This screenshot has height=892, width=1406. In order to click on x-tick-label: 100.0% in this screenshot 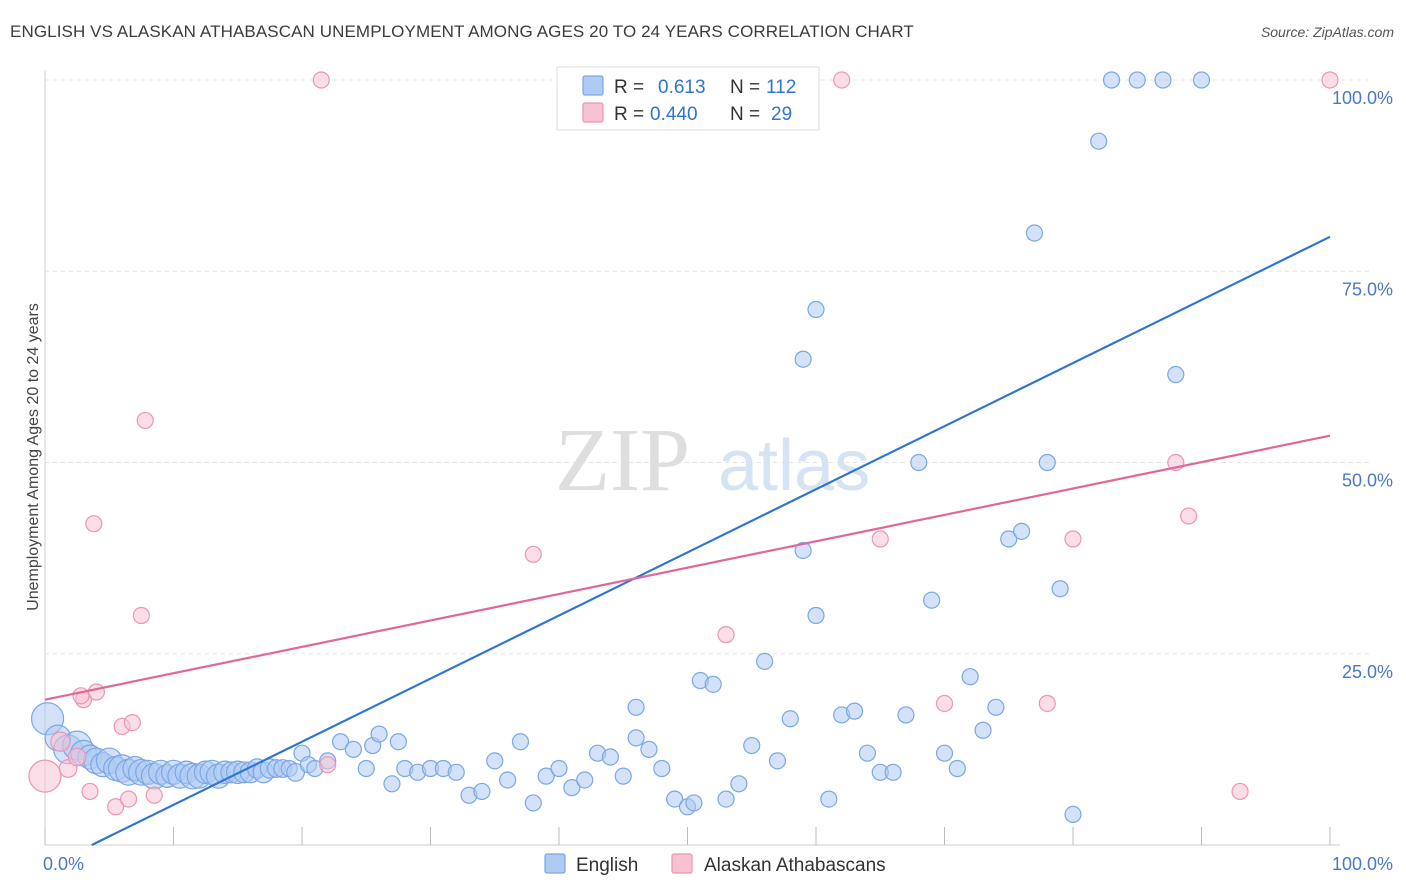, I will do `click(1362, 864)`.